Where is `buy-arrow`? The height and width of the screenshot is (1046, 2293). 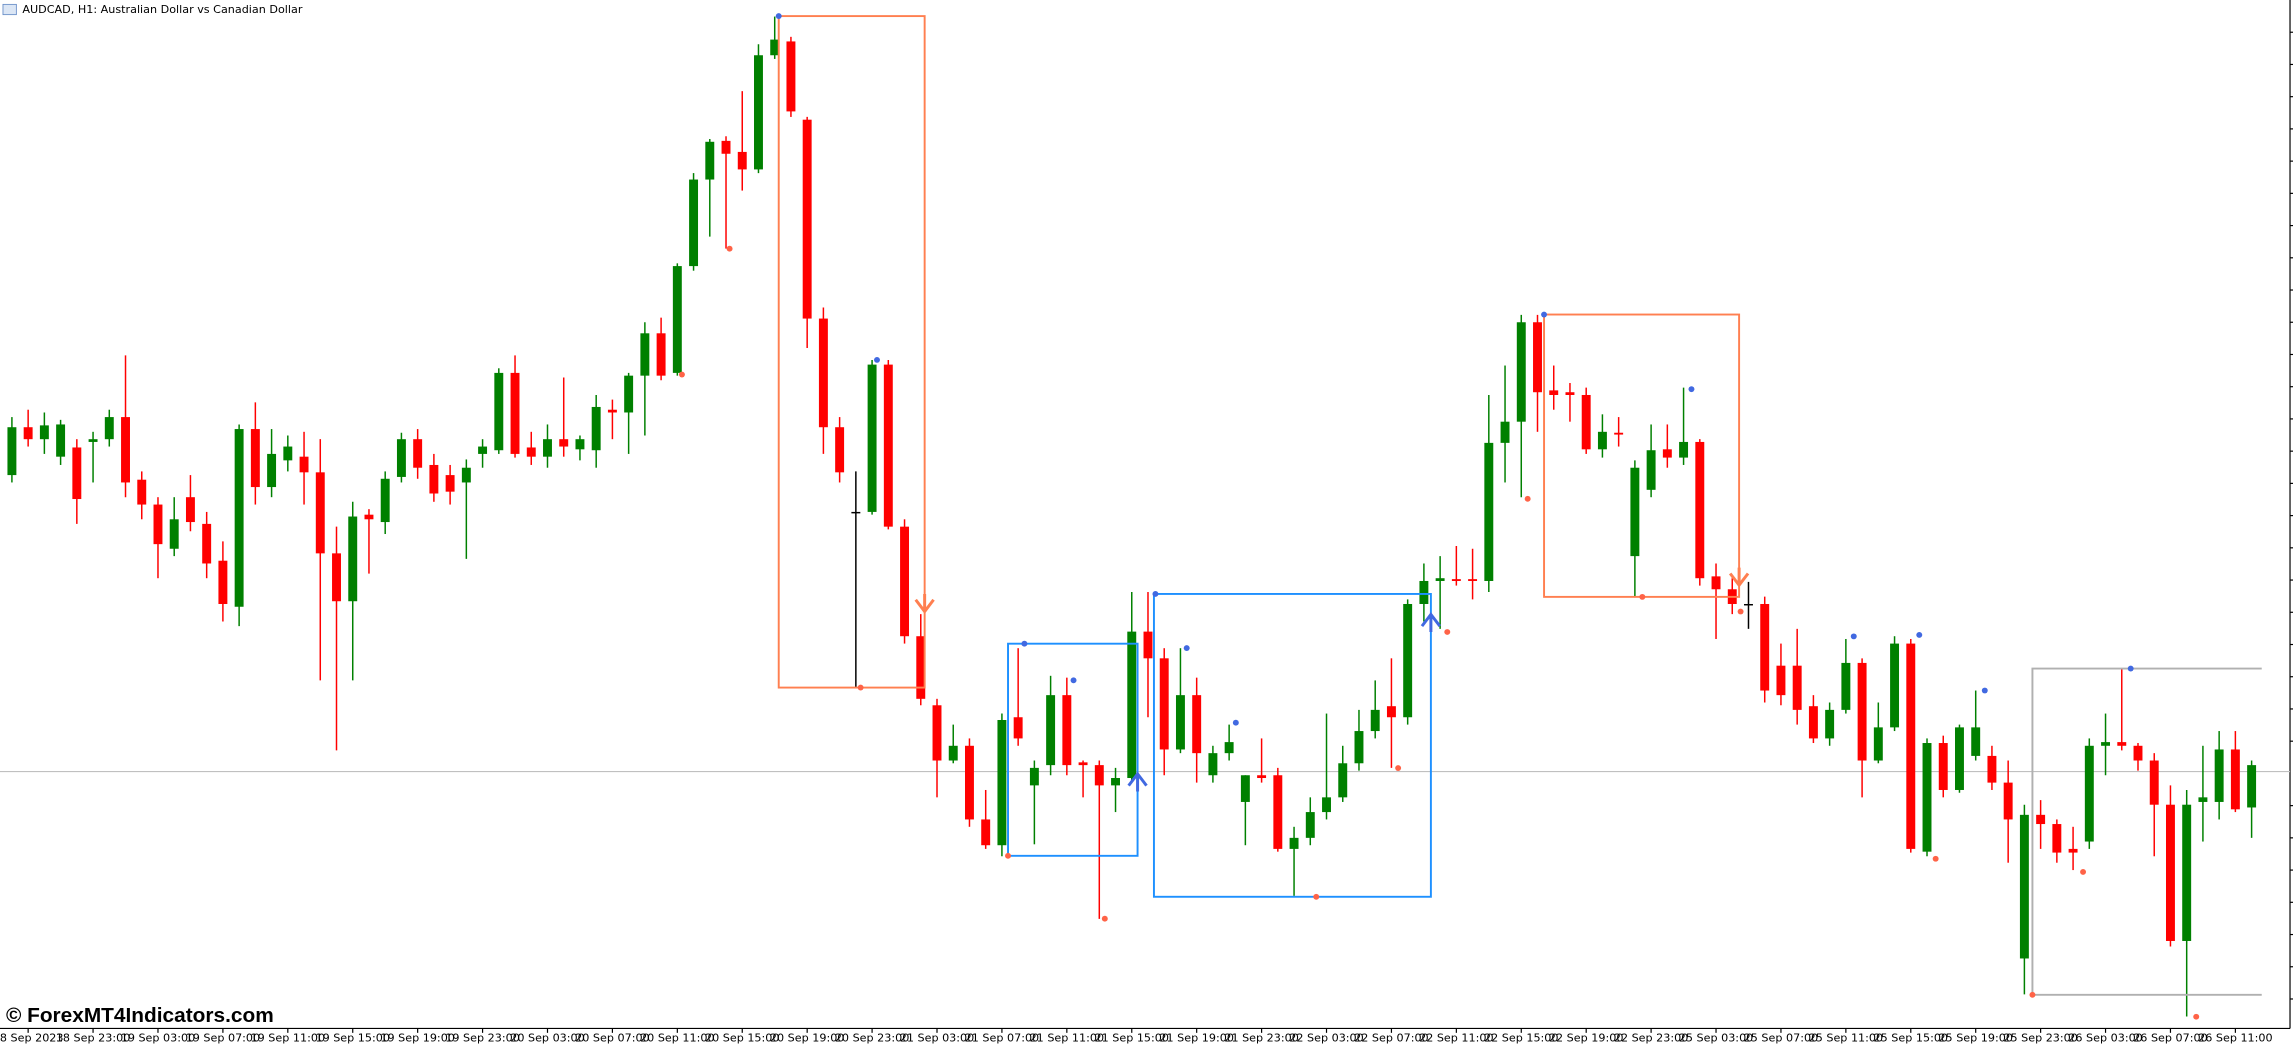
buy-arrow is located at coordinates (1137, 781).